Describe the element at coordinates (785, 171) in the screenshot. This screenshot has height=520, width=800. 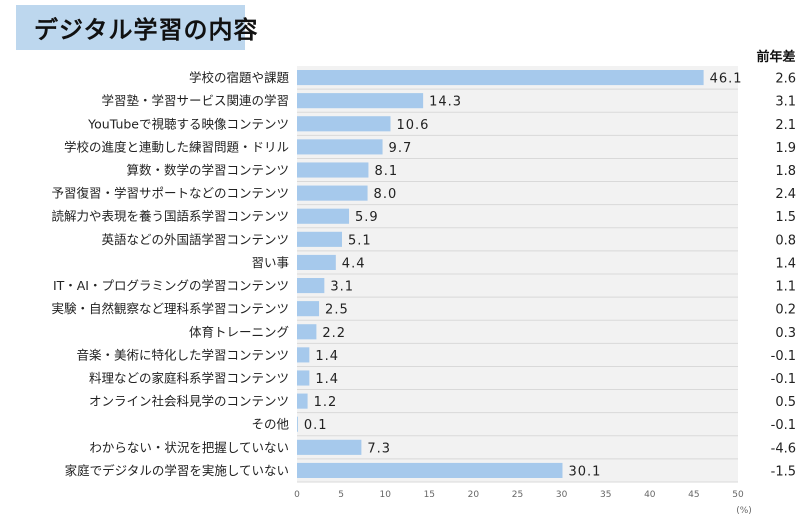
I see `diff-value: 1.8` at that location.